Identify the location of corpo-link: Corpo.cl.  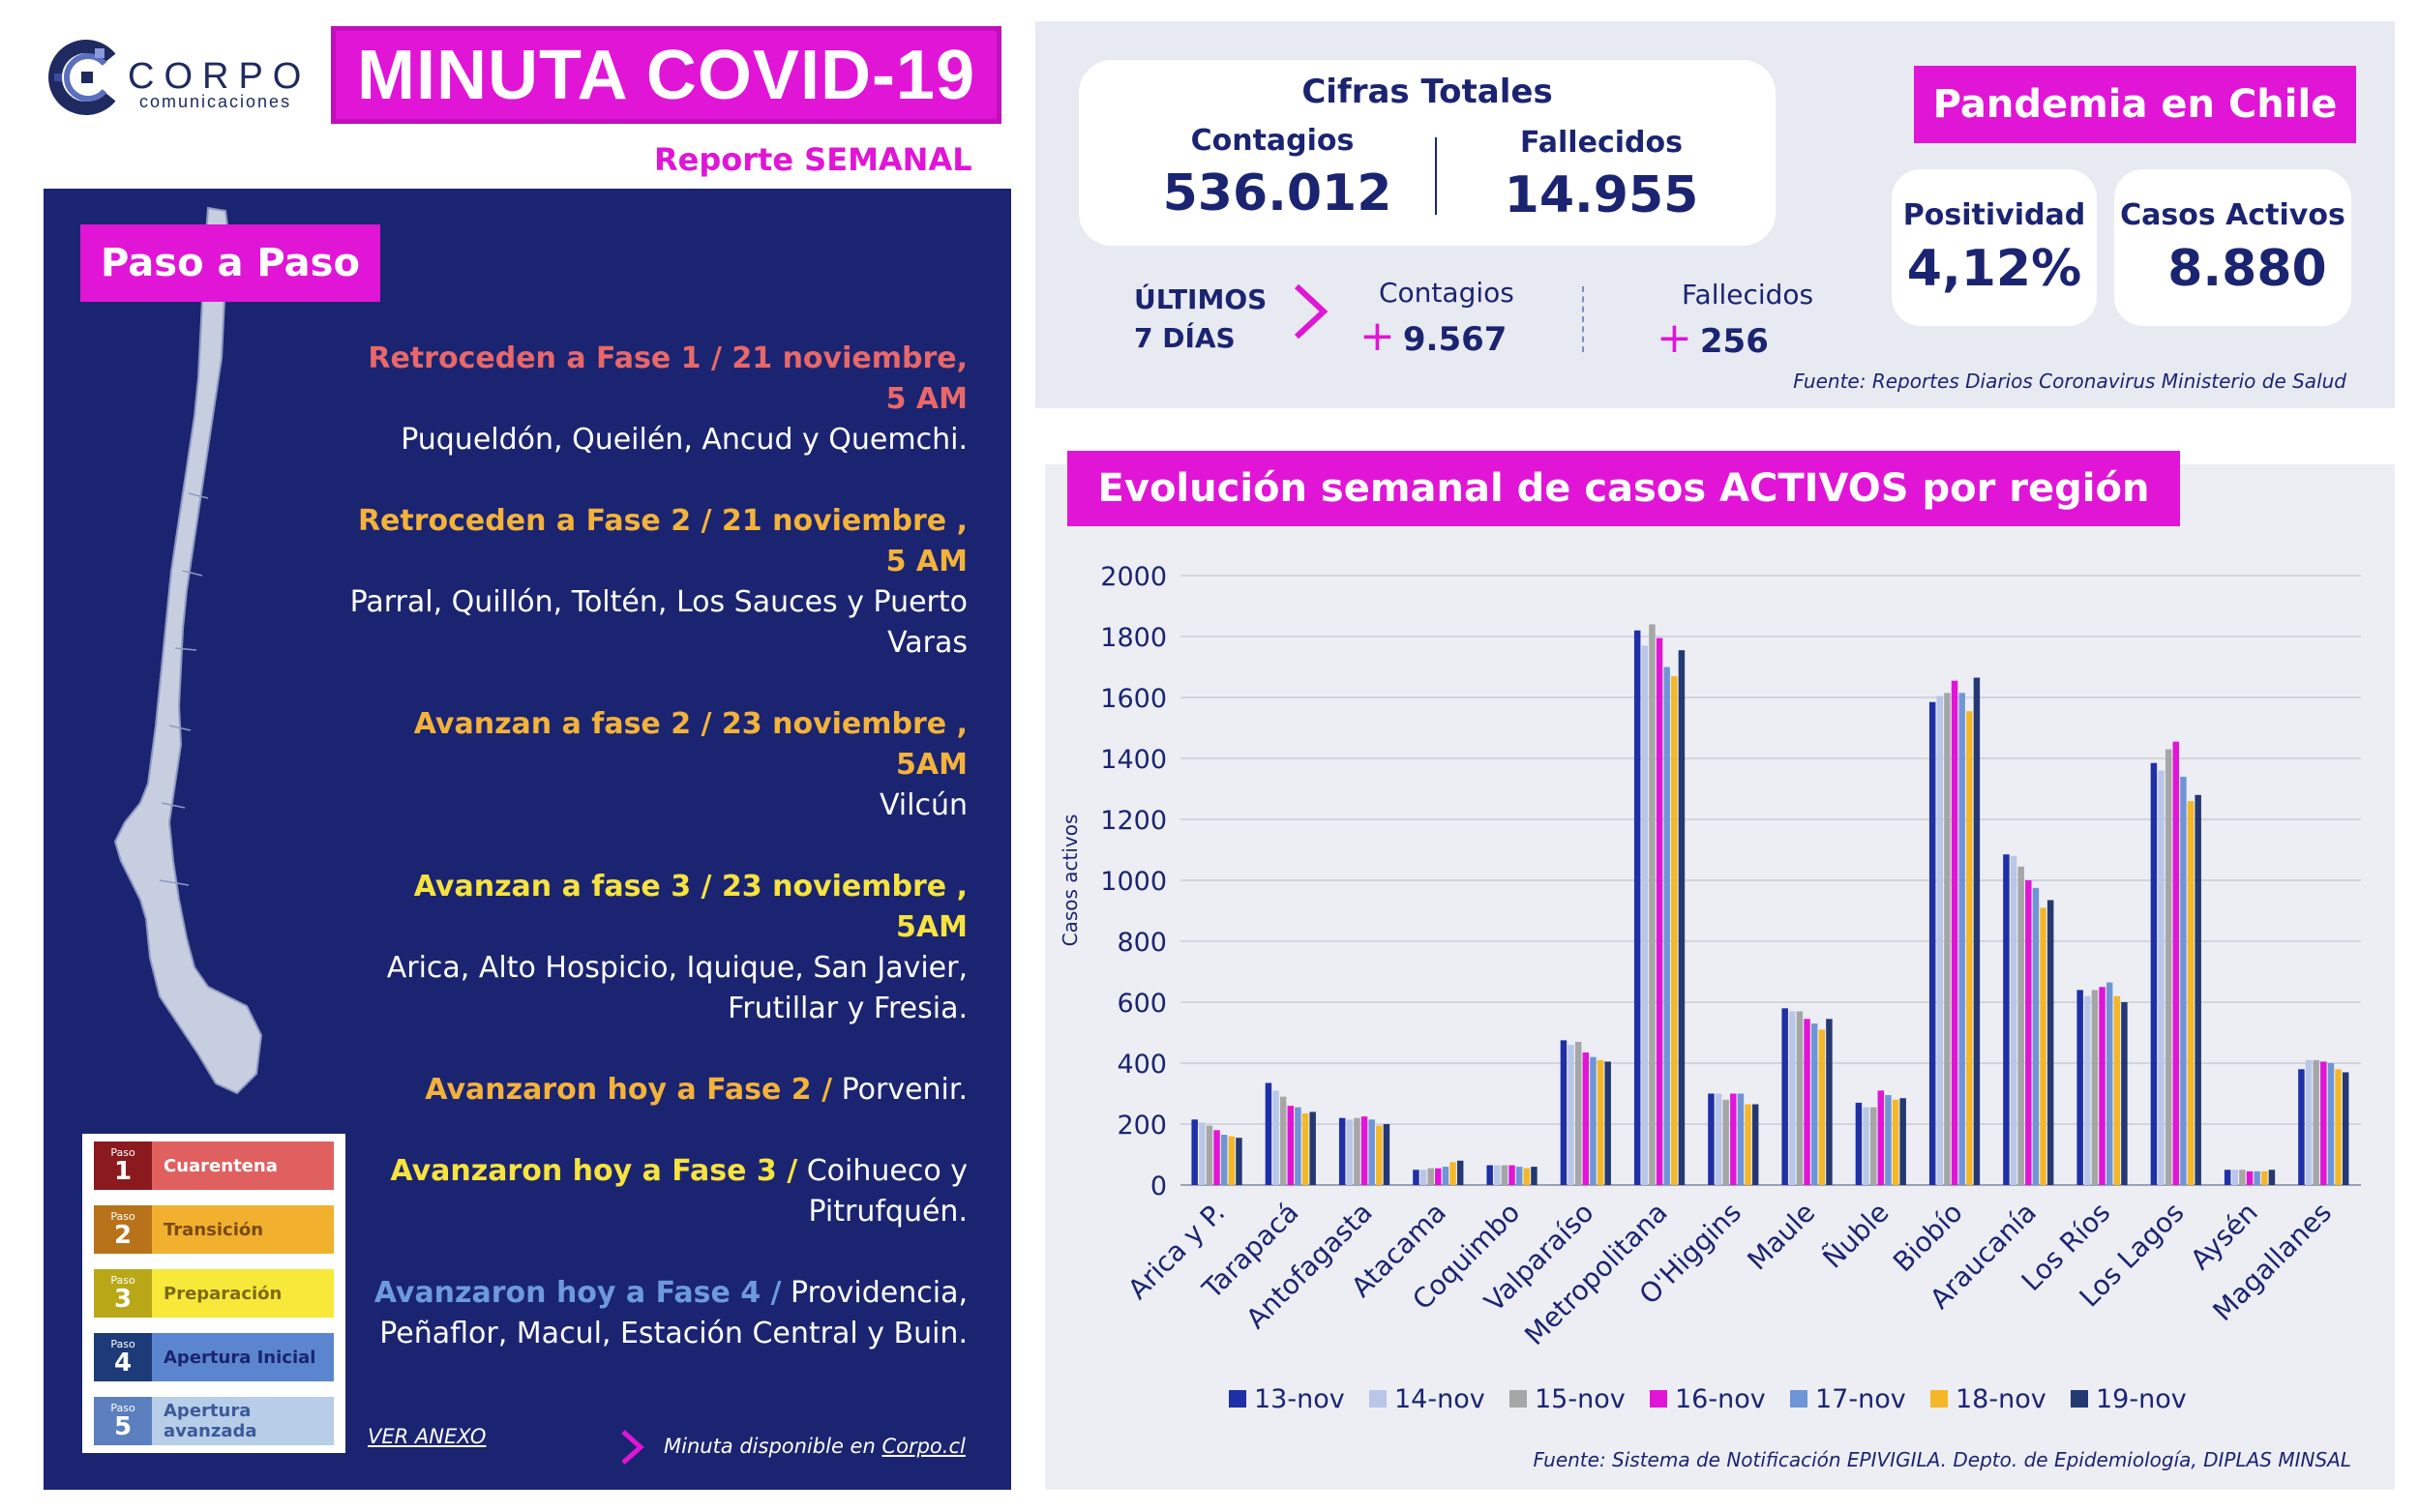
(924, 1446).